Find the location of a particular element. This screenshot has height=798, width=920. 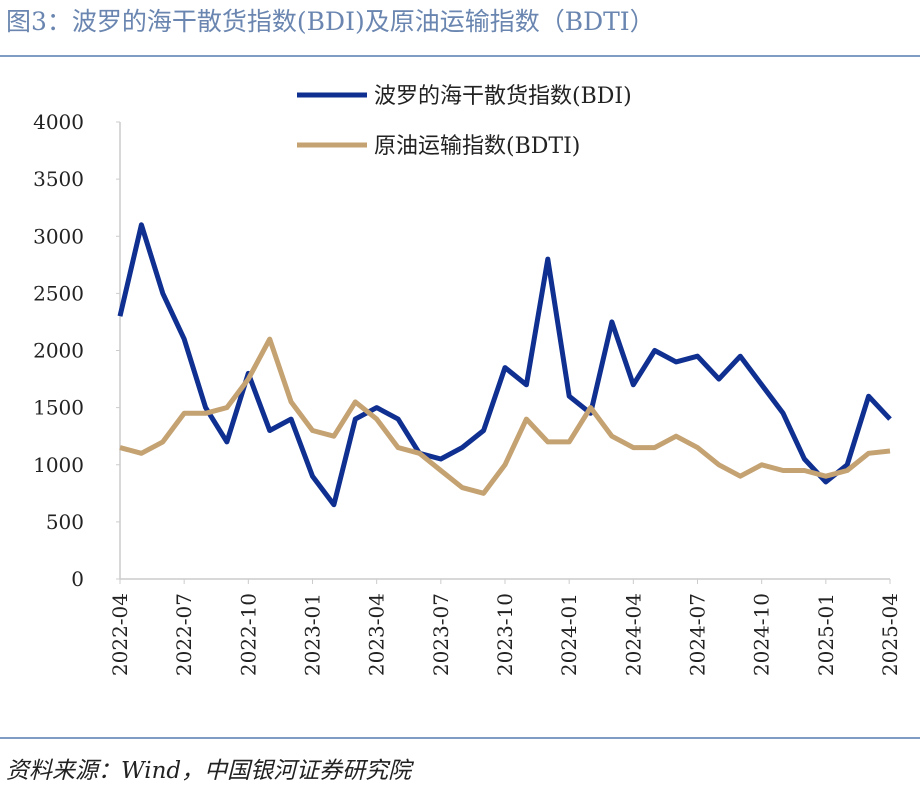

y-tick-label: 3500 is located at coordinates (58, 179).